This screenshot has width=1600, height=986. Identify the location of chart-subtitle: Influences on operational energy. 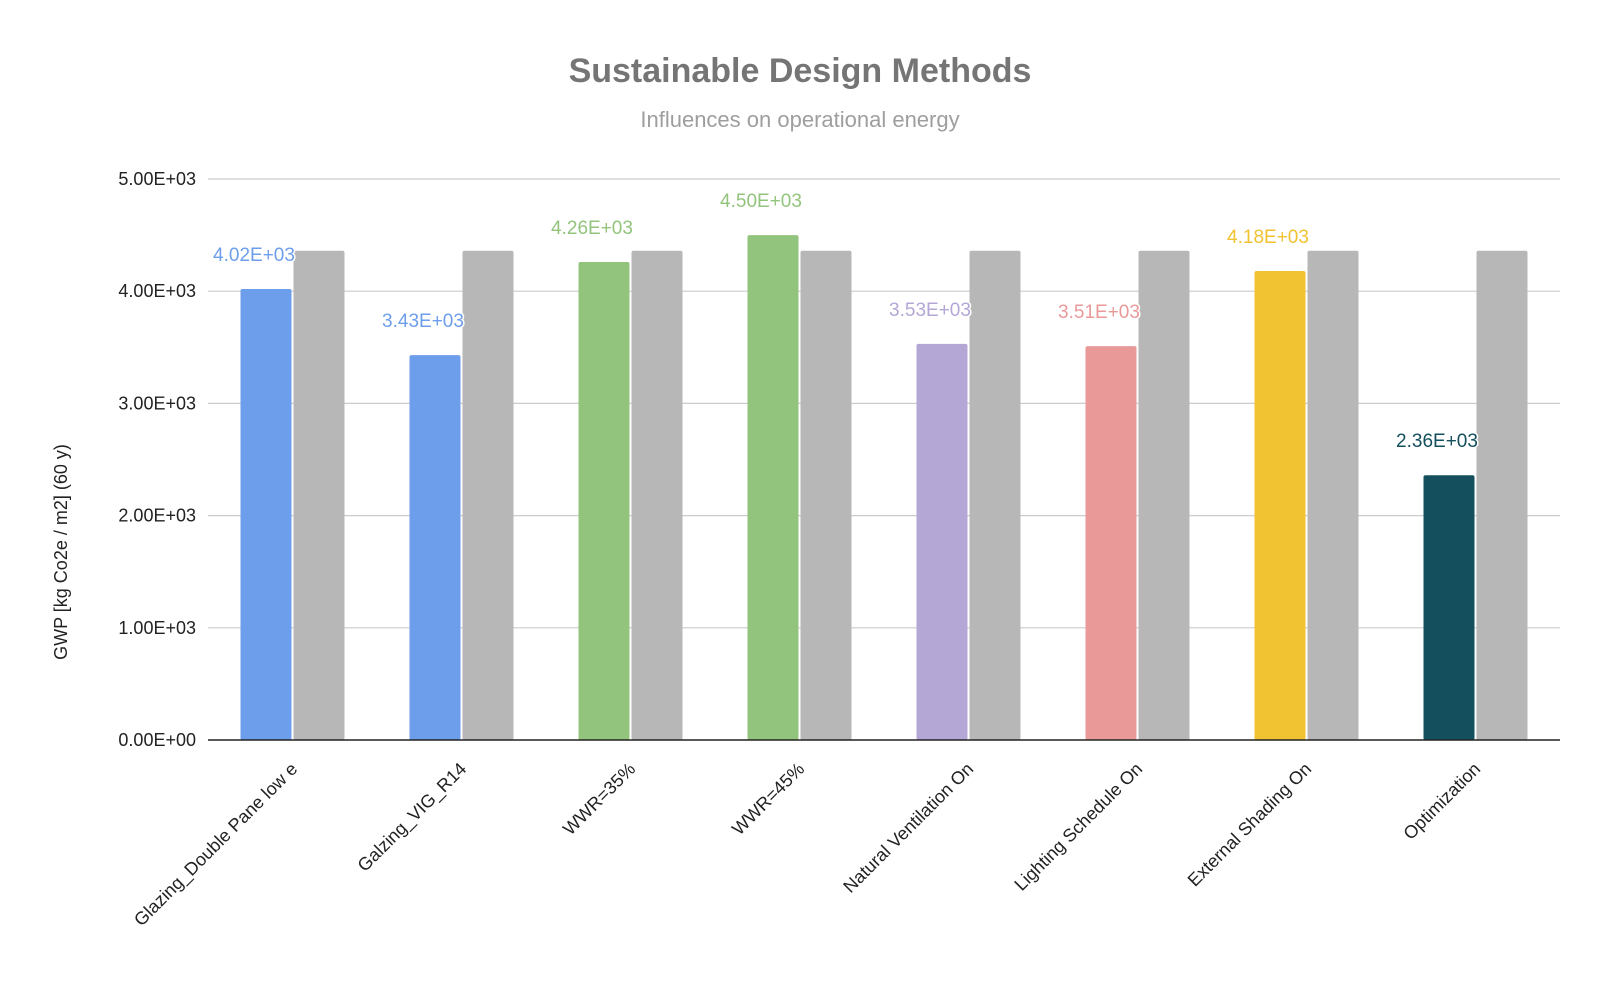
(799, 119).